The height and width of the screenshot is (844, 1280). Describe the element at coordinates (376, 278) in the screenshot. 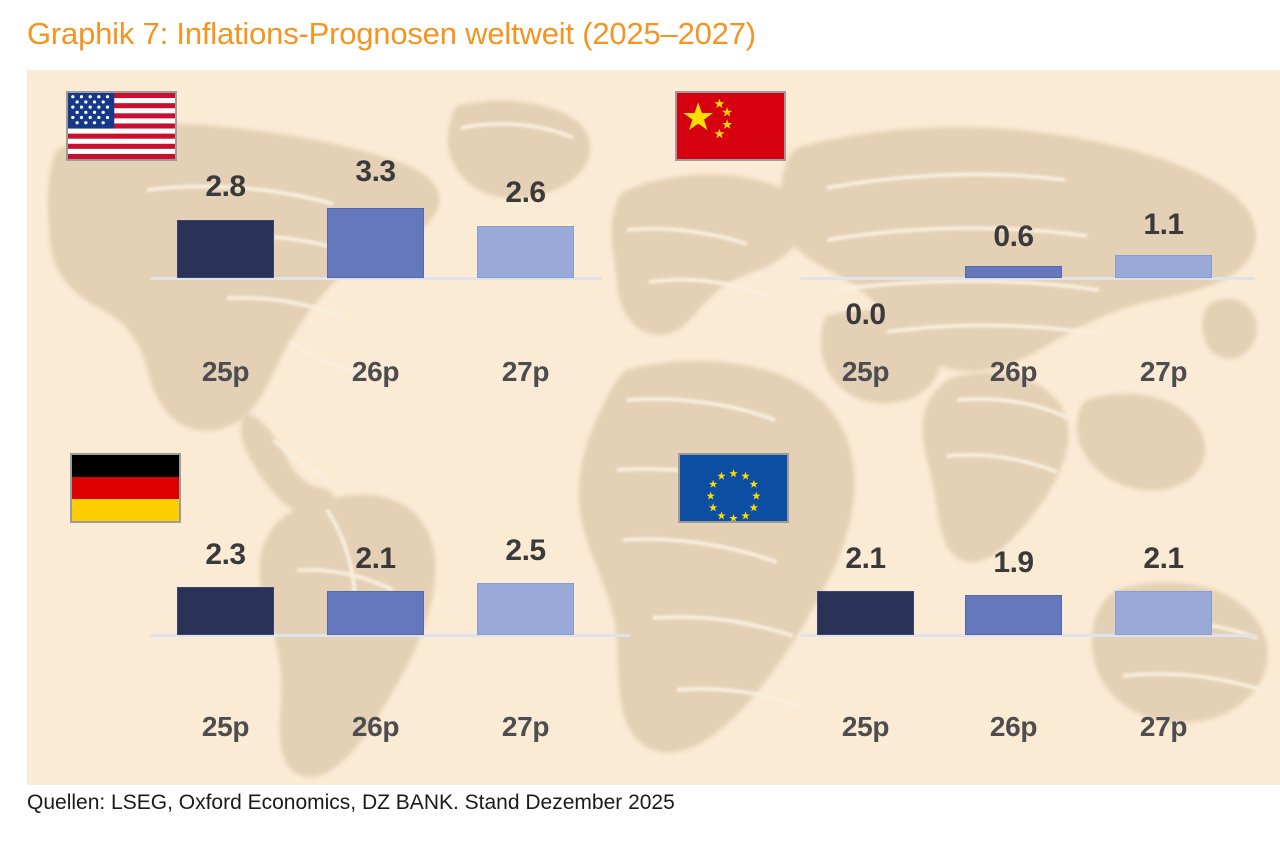

I see `axis-baseline-usa` at that location.